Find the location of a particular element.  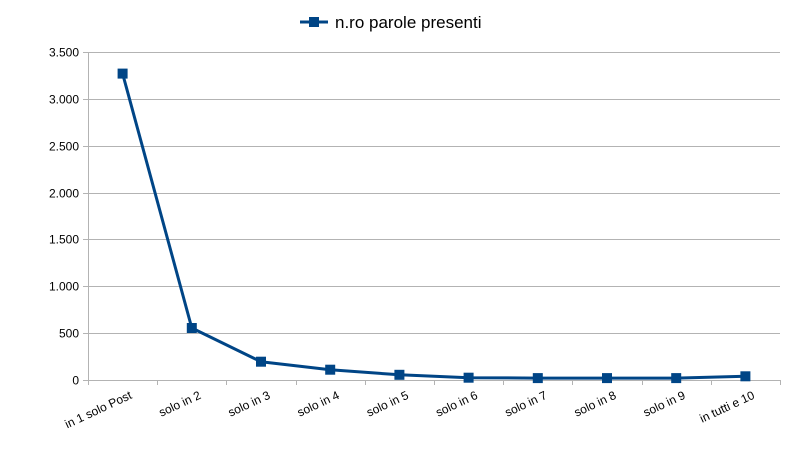

y-tick-label: 3.500 is located at coordinates (64, 53).